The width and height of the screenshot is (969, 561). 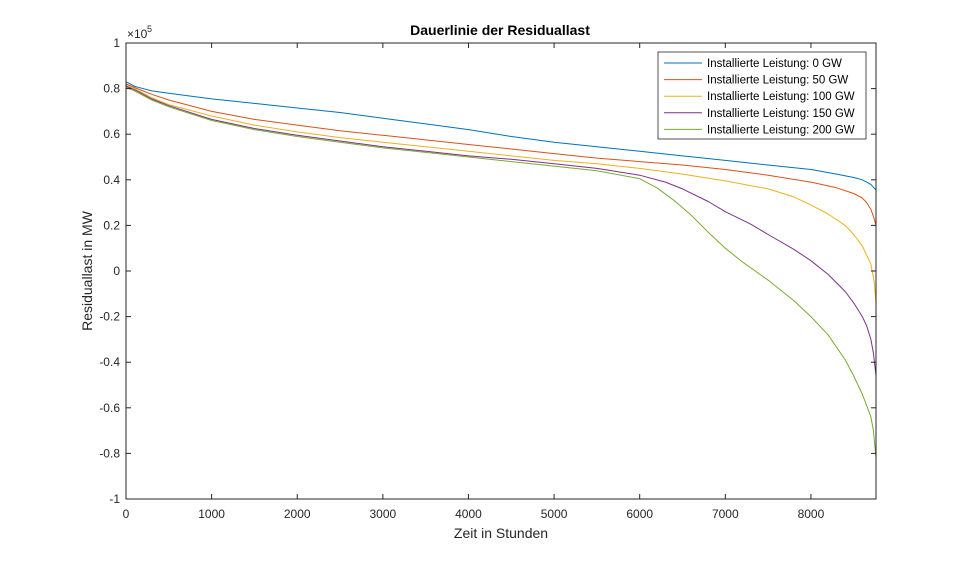 I want to click on y-tick-label: -0.4, so click(x=109, y=362).